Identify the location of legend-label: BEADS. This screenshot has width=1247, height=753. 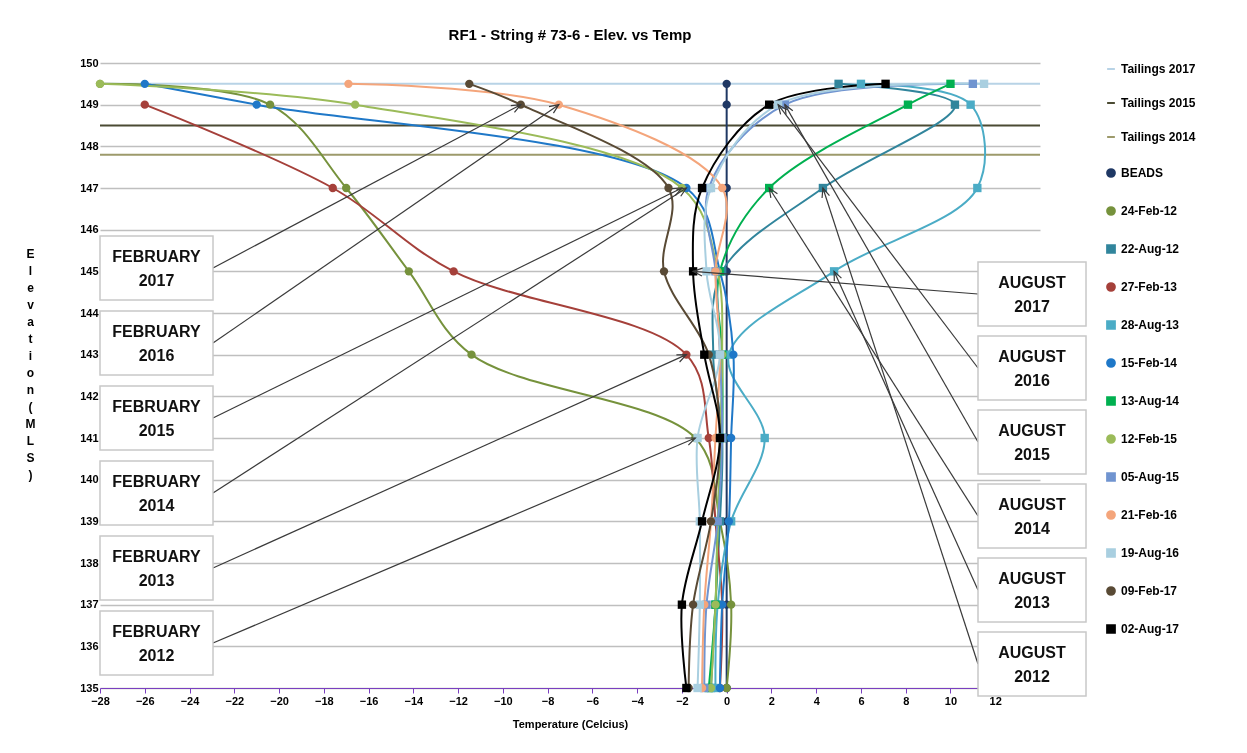
(1142, 173).